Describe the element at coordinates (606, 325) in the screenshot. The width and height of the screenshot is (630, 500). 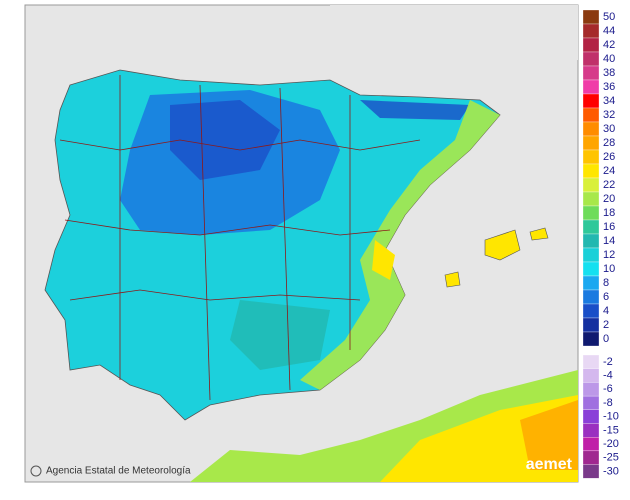
I see `legend-label: 2` at that location.